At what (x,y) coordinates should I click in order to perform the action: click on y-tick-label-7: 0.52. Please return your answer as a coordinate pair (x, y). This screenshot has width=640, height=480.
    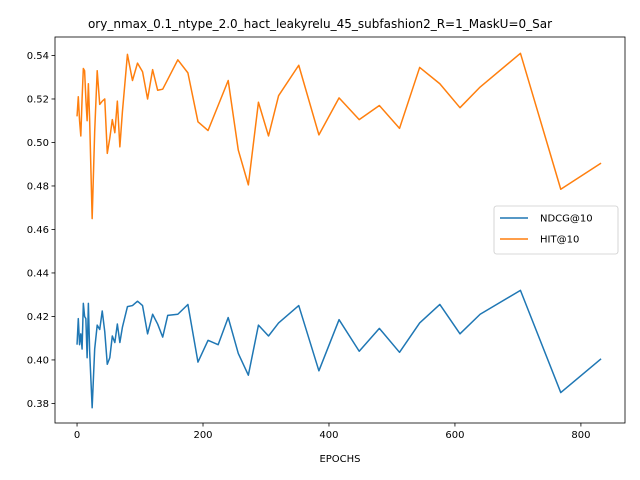
    Looking at the image, I should click on (38, 99).